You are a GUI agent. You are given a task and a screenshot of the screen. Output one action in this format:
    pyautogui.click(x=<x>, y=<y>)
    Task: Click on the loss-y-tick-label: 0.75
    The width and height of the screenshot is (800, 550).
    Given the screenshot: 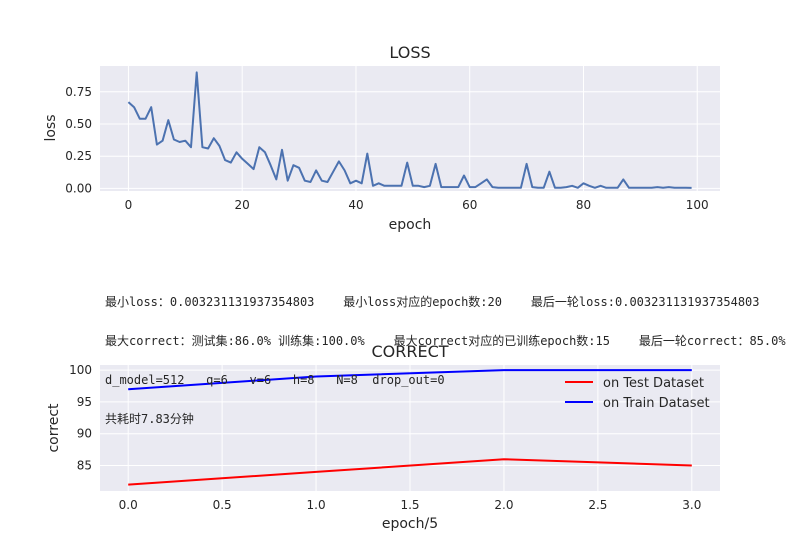 What is the action you would take?
    pyautogui.click(x=78, y=92)
    